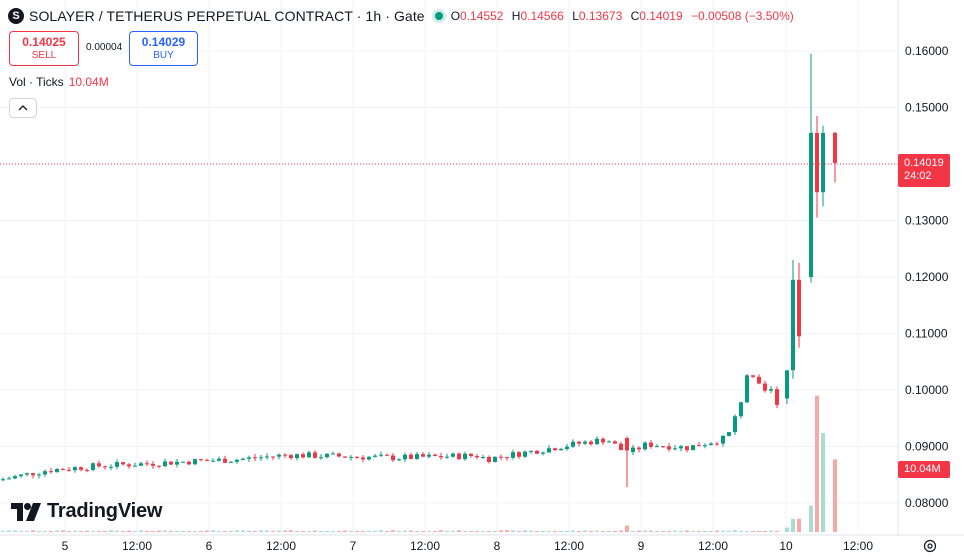 The width and height of the screenshot is (964, 560). What do you see at coordinates (786, 546) in the screenshot?
I see `time-tick-label: 10` at bounding box center [786, 546].